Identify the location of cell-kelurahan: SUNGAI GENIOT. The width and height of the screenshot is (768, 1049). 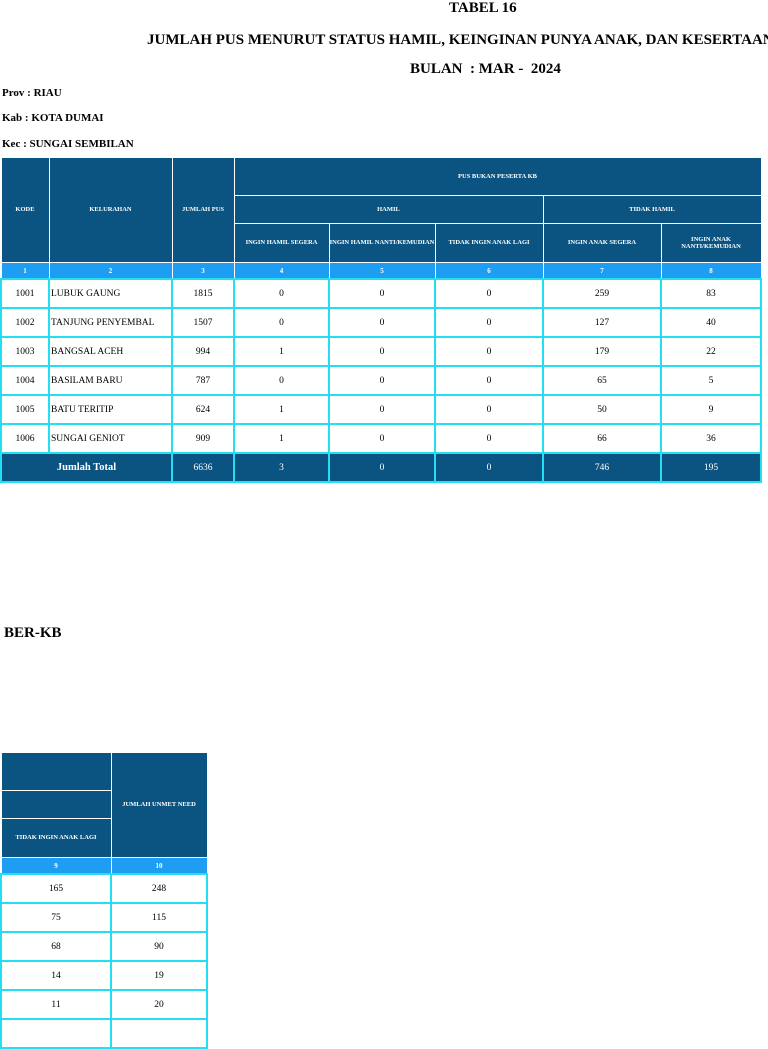
(110, 438).